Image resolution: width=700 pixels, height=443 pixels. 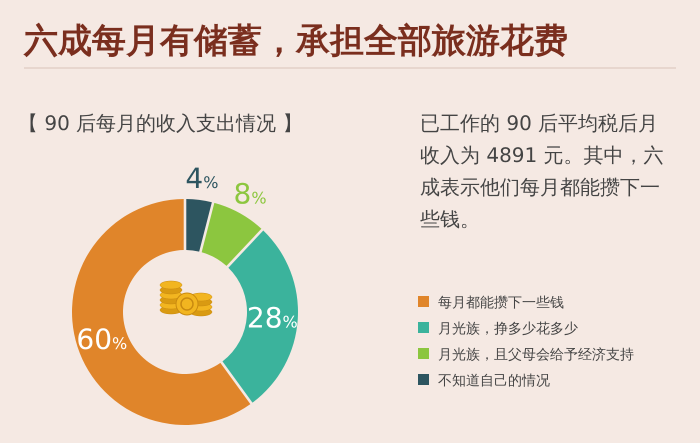 What do you see at coordinates (272, 317) in the screenshot?
I see `data-label: 28%` at bounding box center [272, 317].